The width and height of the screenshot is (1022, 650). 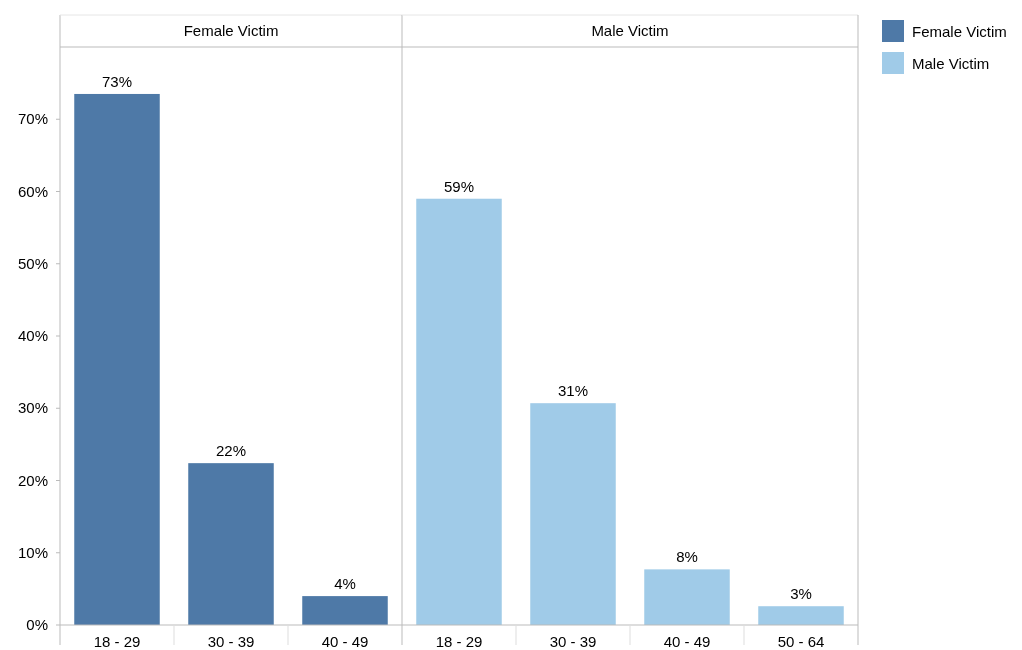 I want to click on y-tick-label: 0%, so click(x=37, y=624).